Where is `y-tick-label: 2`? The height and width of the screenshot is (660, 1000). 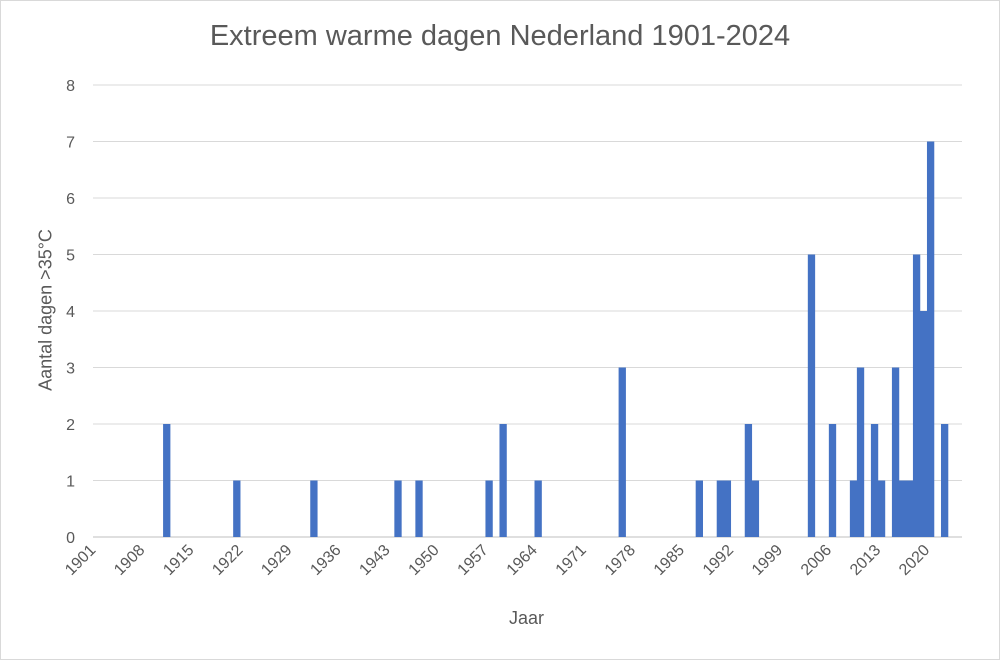 y-tick-label: 2 is located at coordinates (70, 425).